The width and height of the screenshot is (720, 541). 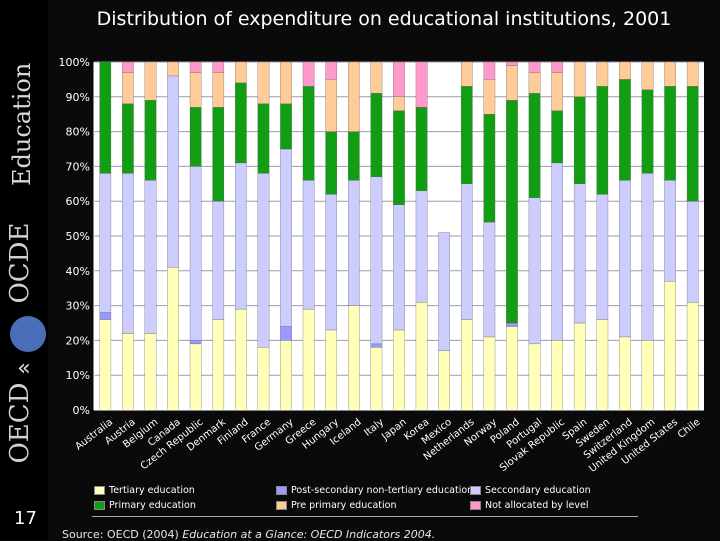 What do you see at coordinates (78, 236) in the screenshot?
I see `y-tick-label: 50%` at bounding box center [78, 236].